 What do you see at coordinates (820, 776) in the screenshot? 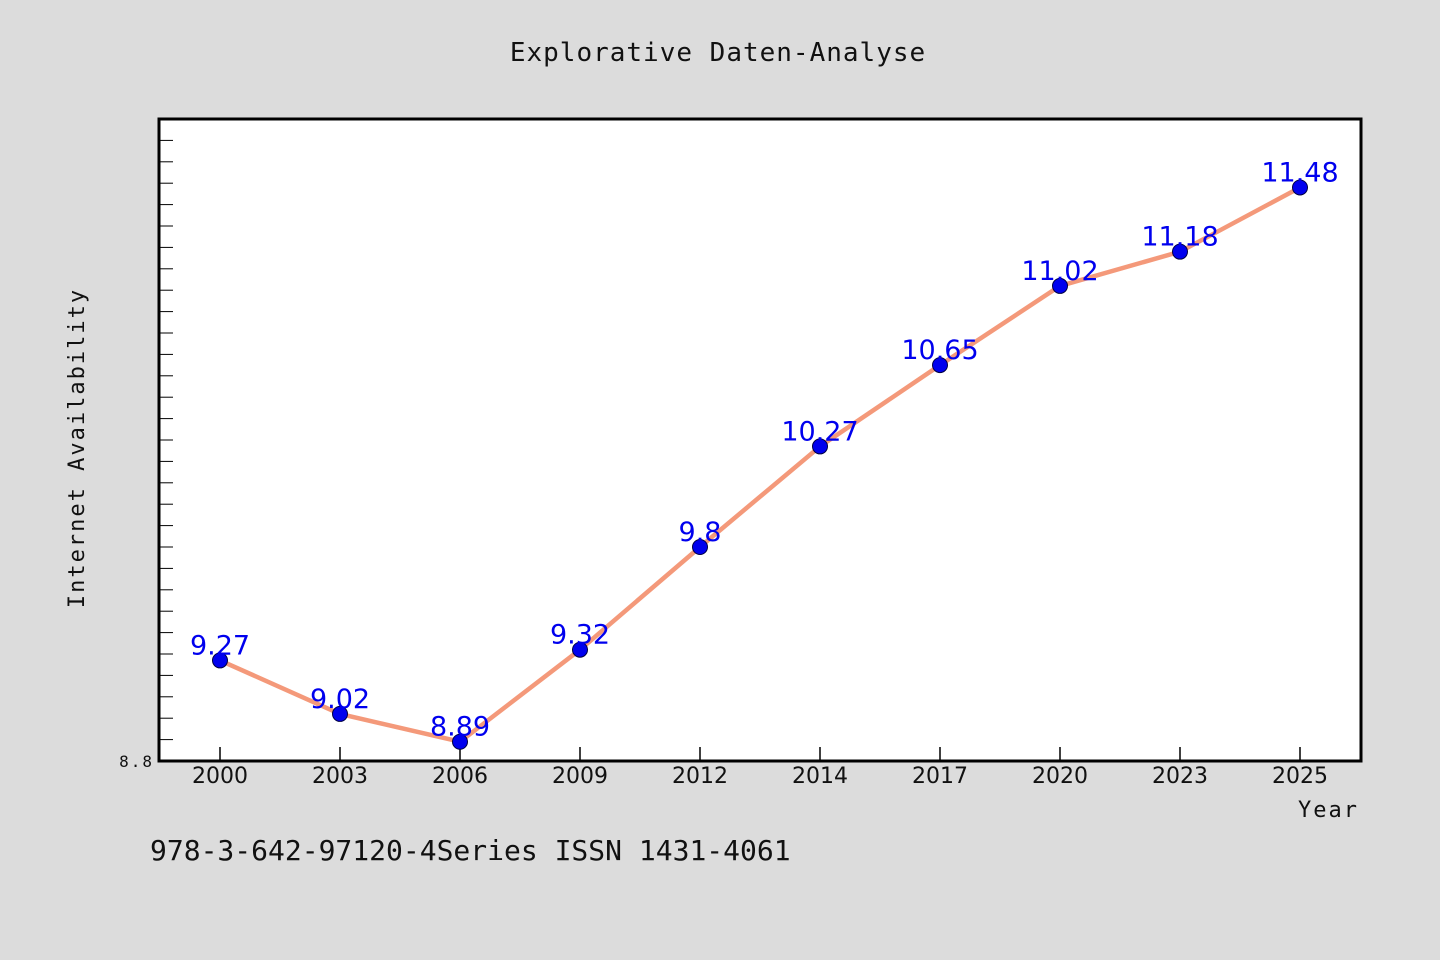
I see `x-tick-label: 2014` at bounding box center [820, 776].